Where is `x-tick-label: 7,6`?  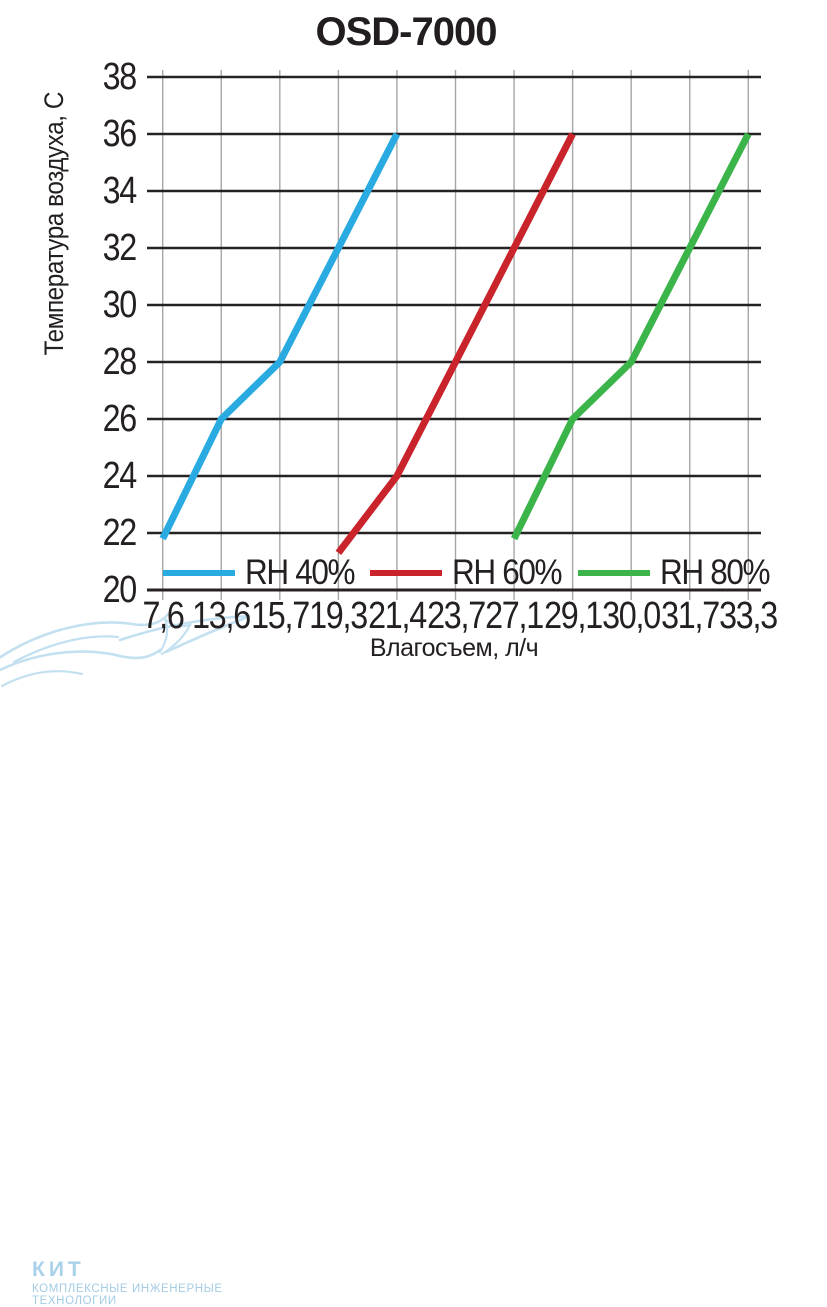 x-tick-label: 7,6 is located at coordinates (163, 616).